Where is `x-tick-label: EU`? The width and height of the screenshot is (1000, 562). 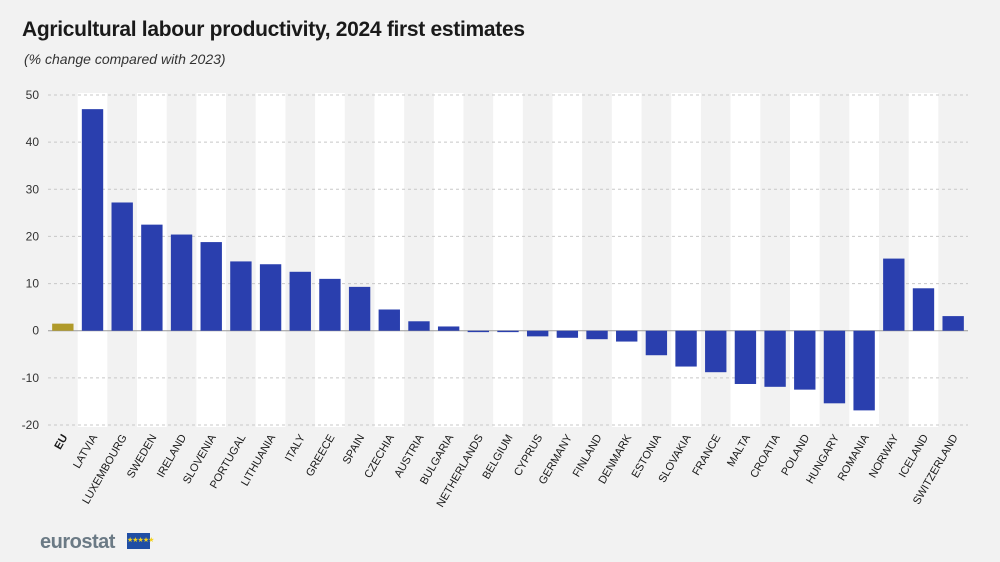
x-tick-label: EU is located at coordinates (61, 441).